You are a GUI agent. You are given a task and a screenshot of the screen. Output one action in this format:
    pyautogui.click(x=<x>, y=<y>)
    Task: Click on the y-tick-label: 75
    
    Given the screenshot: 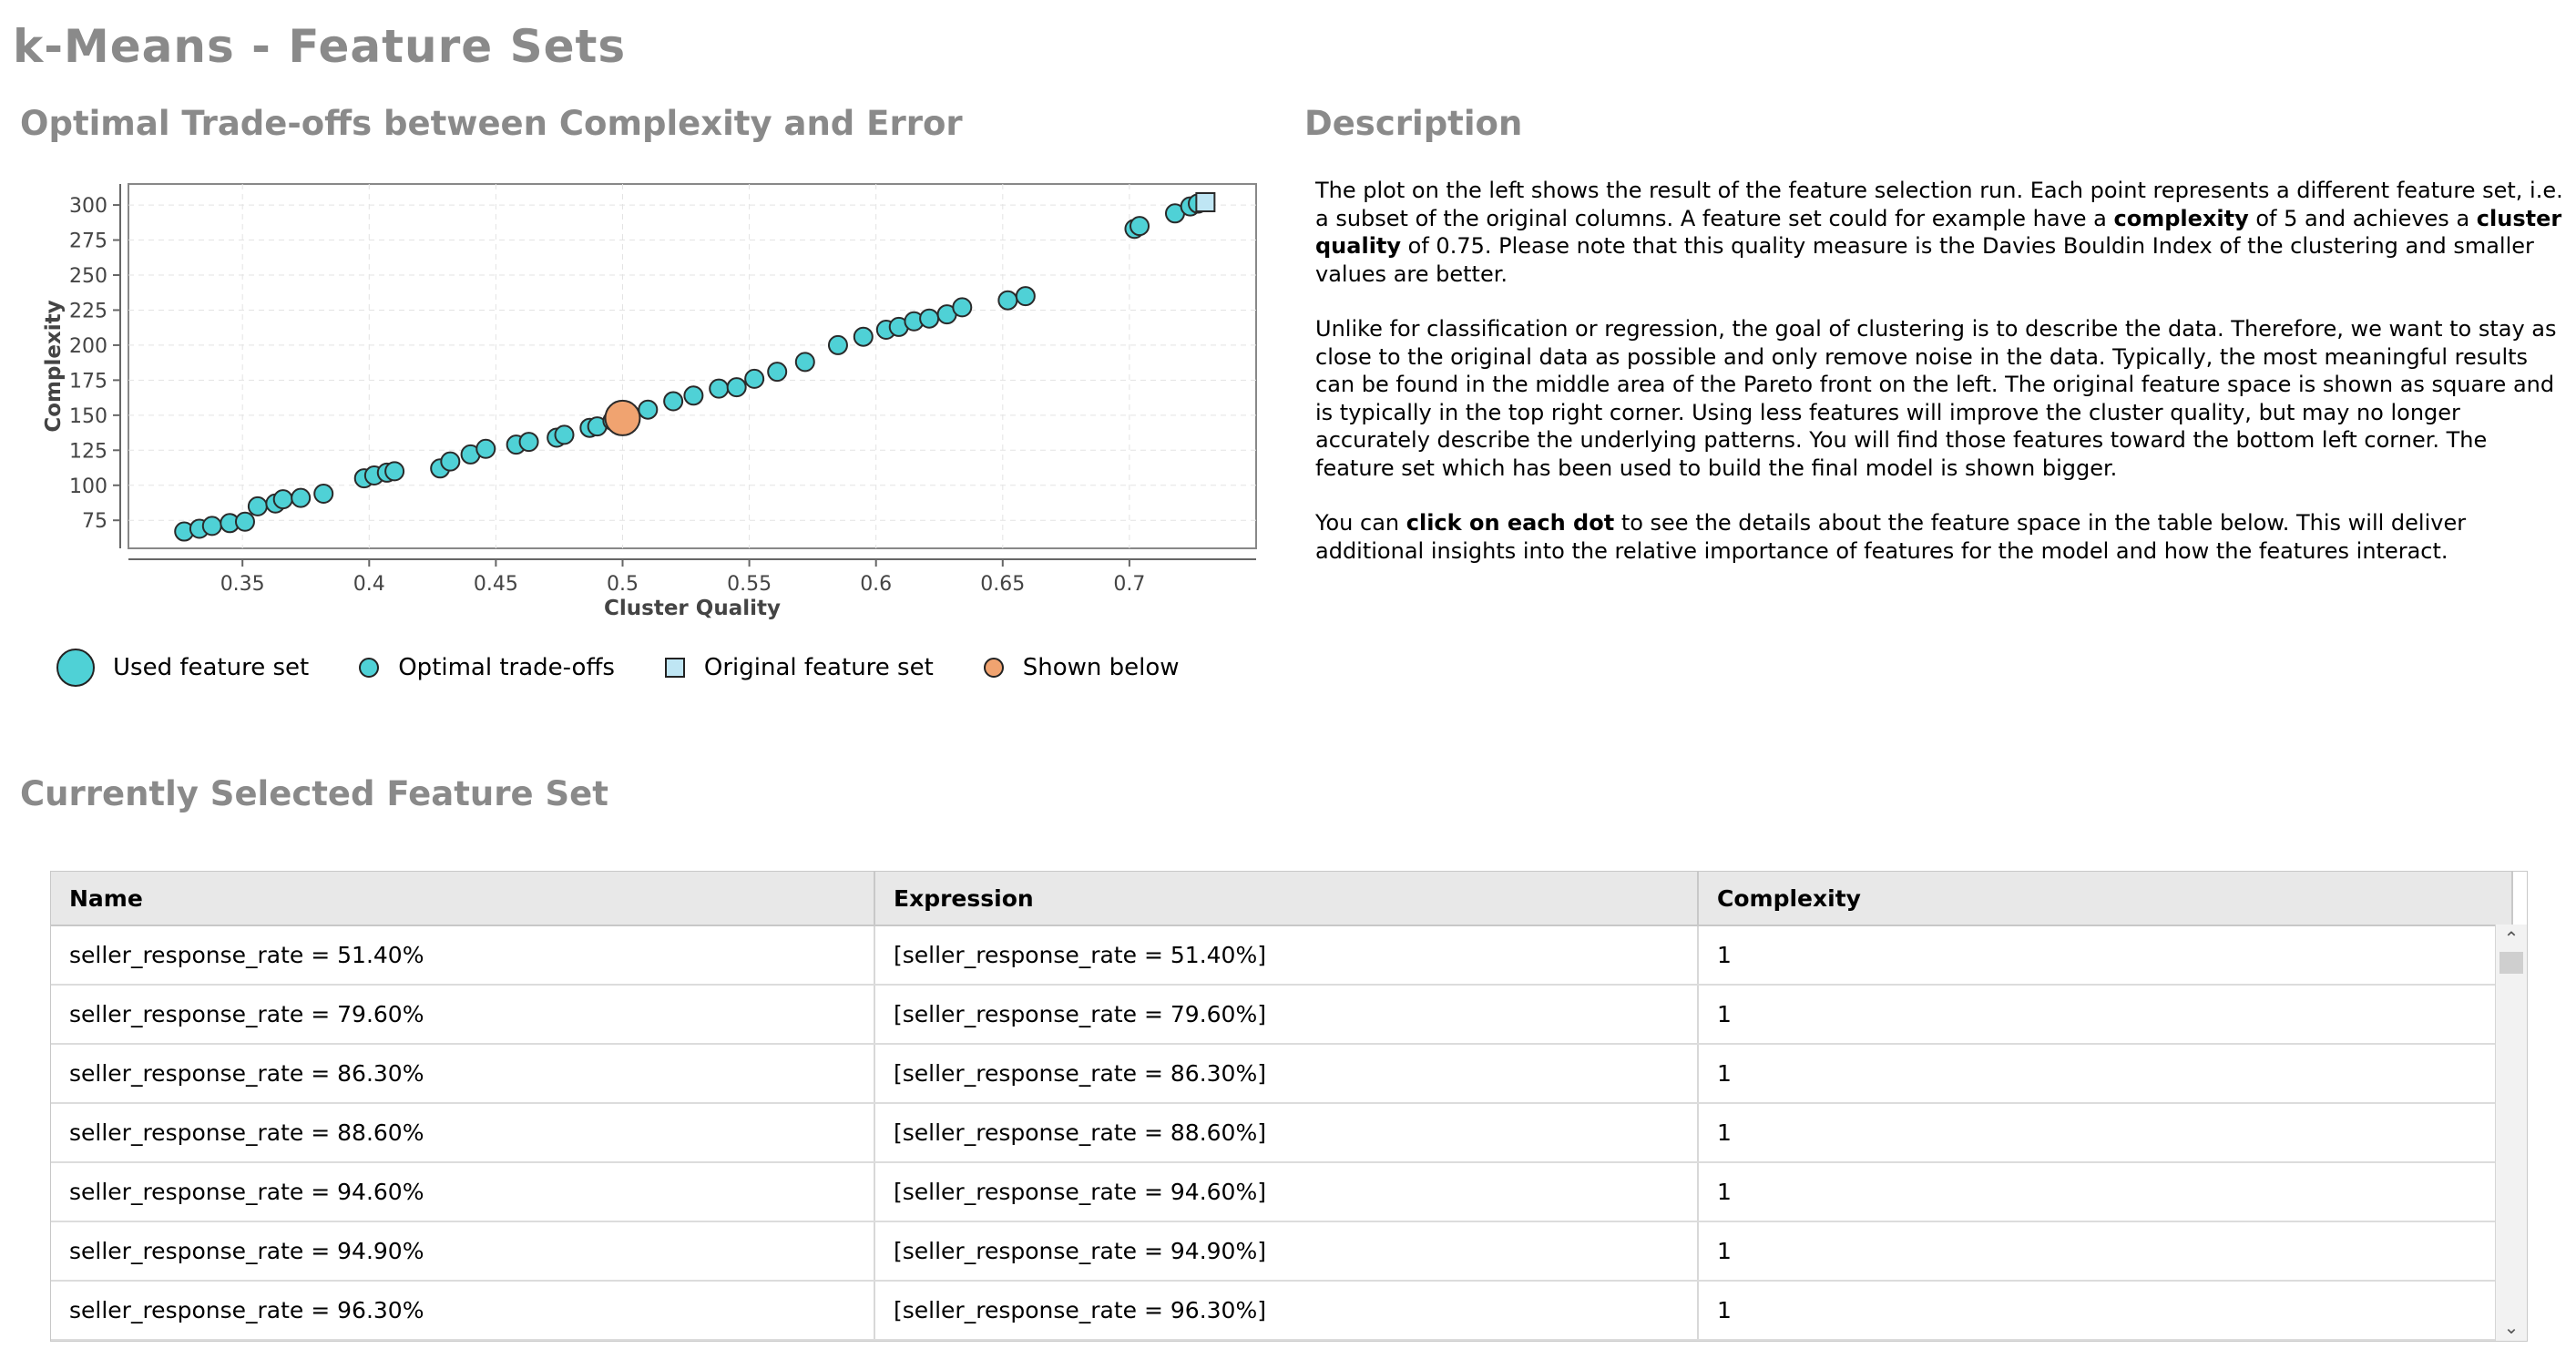 What is the action you would take?
    pyautogui.click(x=94, y=521)
    